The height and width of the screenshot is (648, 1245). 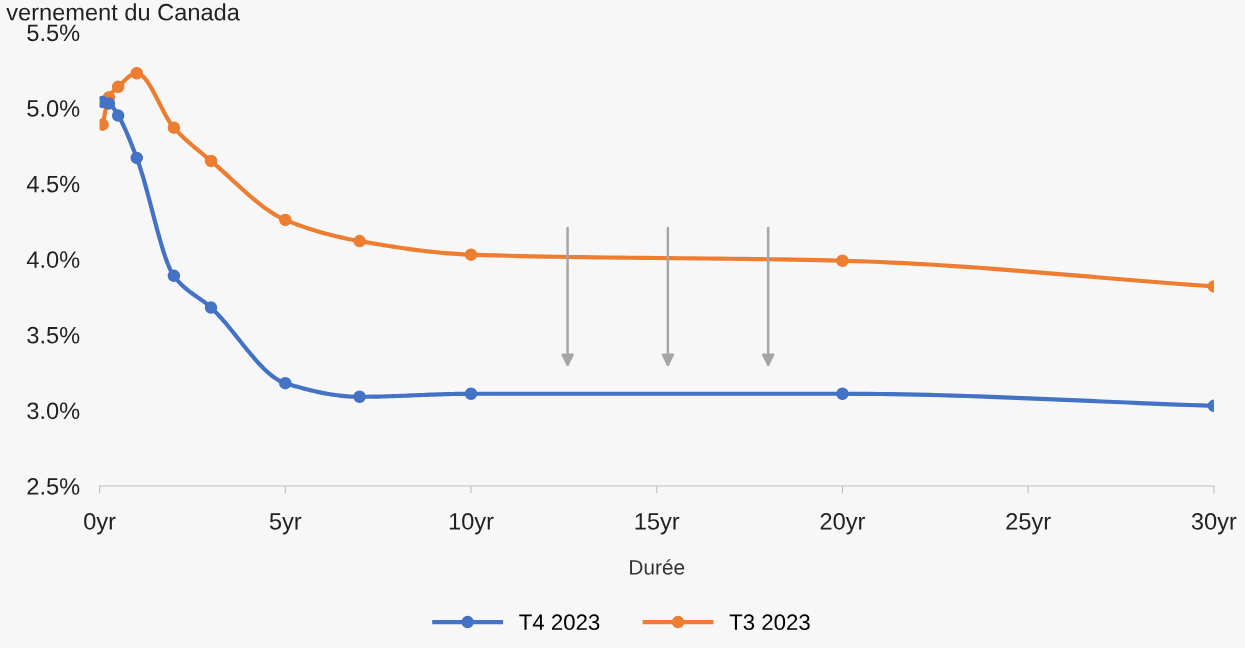 I want to click on x-tick-label: 20yr, so click(x=843, y=524).